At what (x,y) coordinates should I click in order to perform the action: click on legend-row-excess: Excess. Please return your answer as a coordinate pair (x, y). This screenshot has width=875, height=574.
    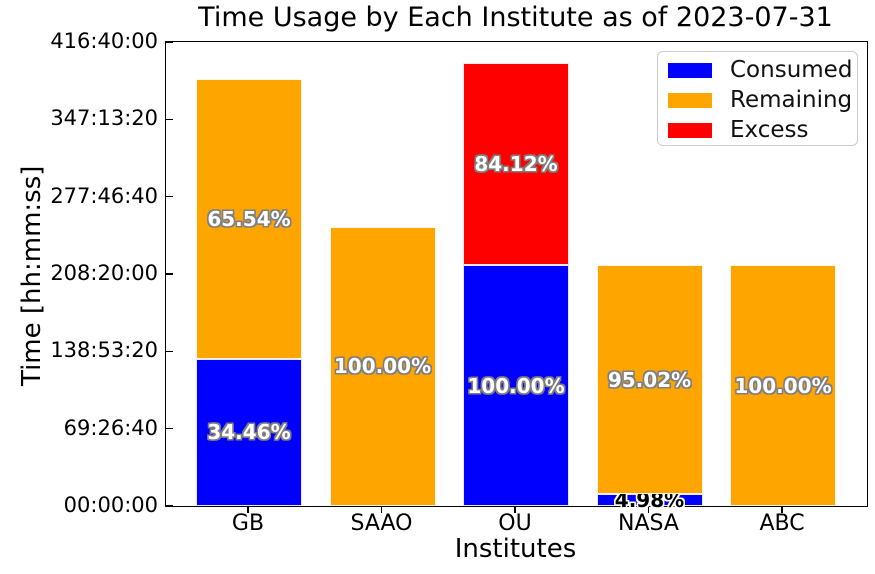
    Looking at the image, I should click on (757, 130).